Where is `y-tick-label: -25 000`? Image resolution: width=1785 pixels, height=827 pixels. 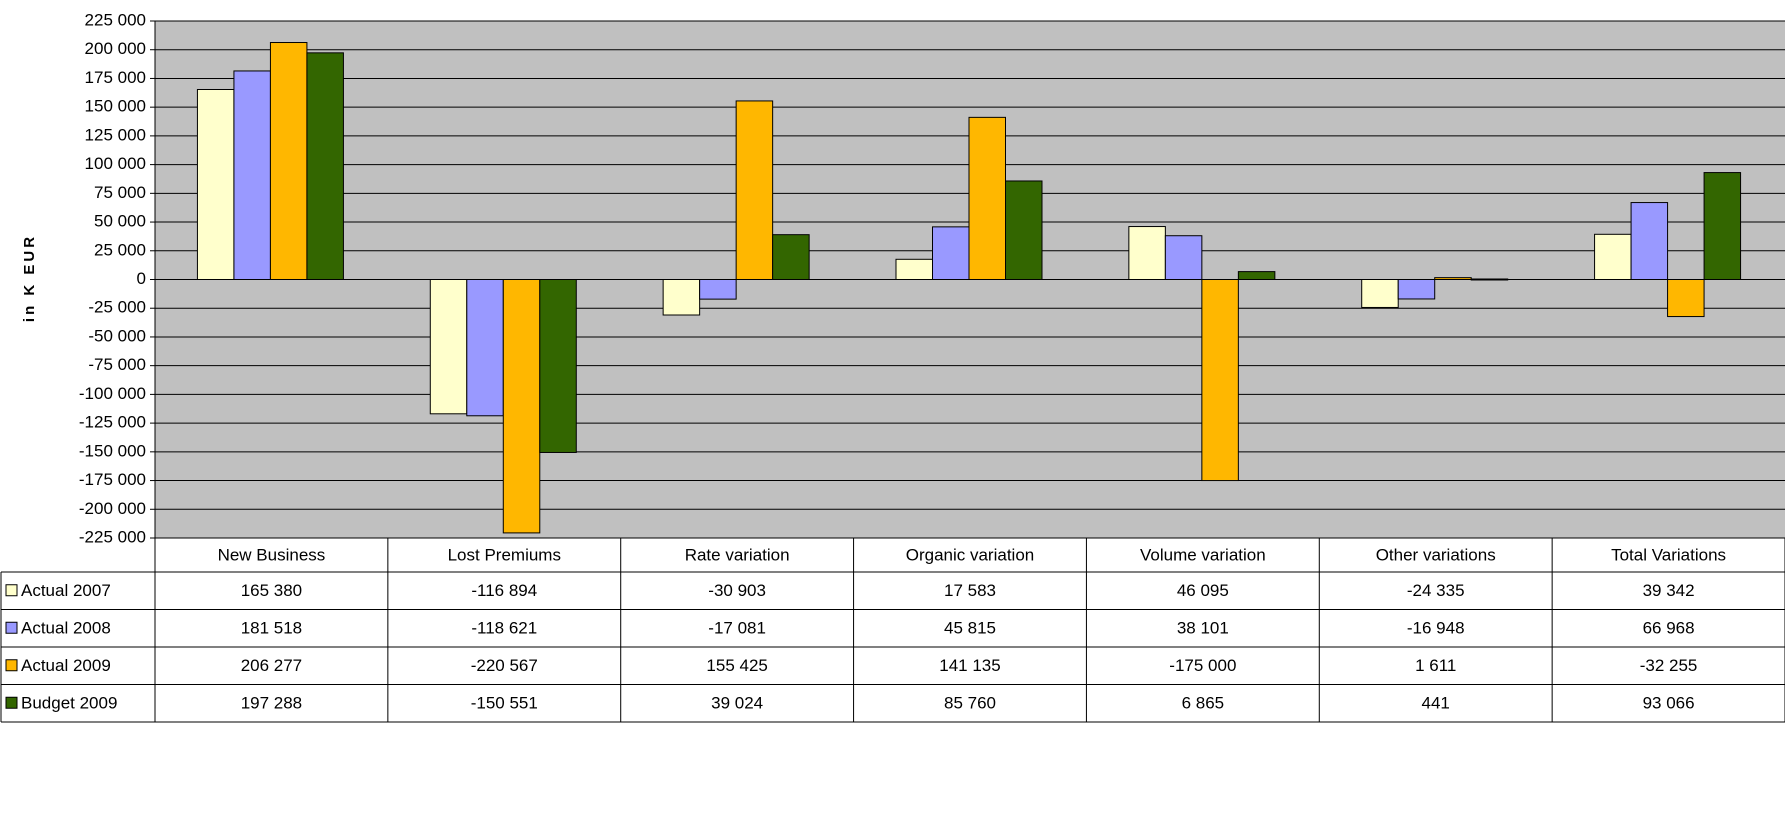 y-tick-label: -25 000 is located at coordinates (117, 307).